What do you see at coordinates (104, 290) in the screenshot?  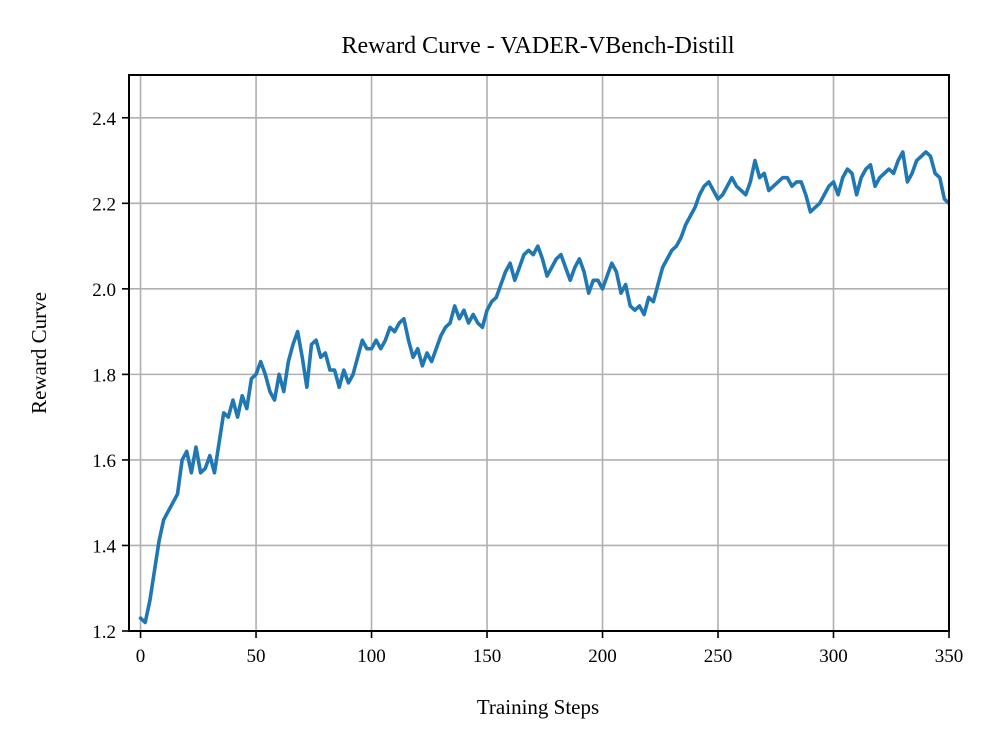 I see `y-tick-label: 2.0` at bounding box center [104, 290].